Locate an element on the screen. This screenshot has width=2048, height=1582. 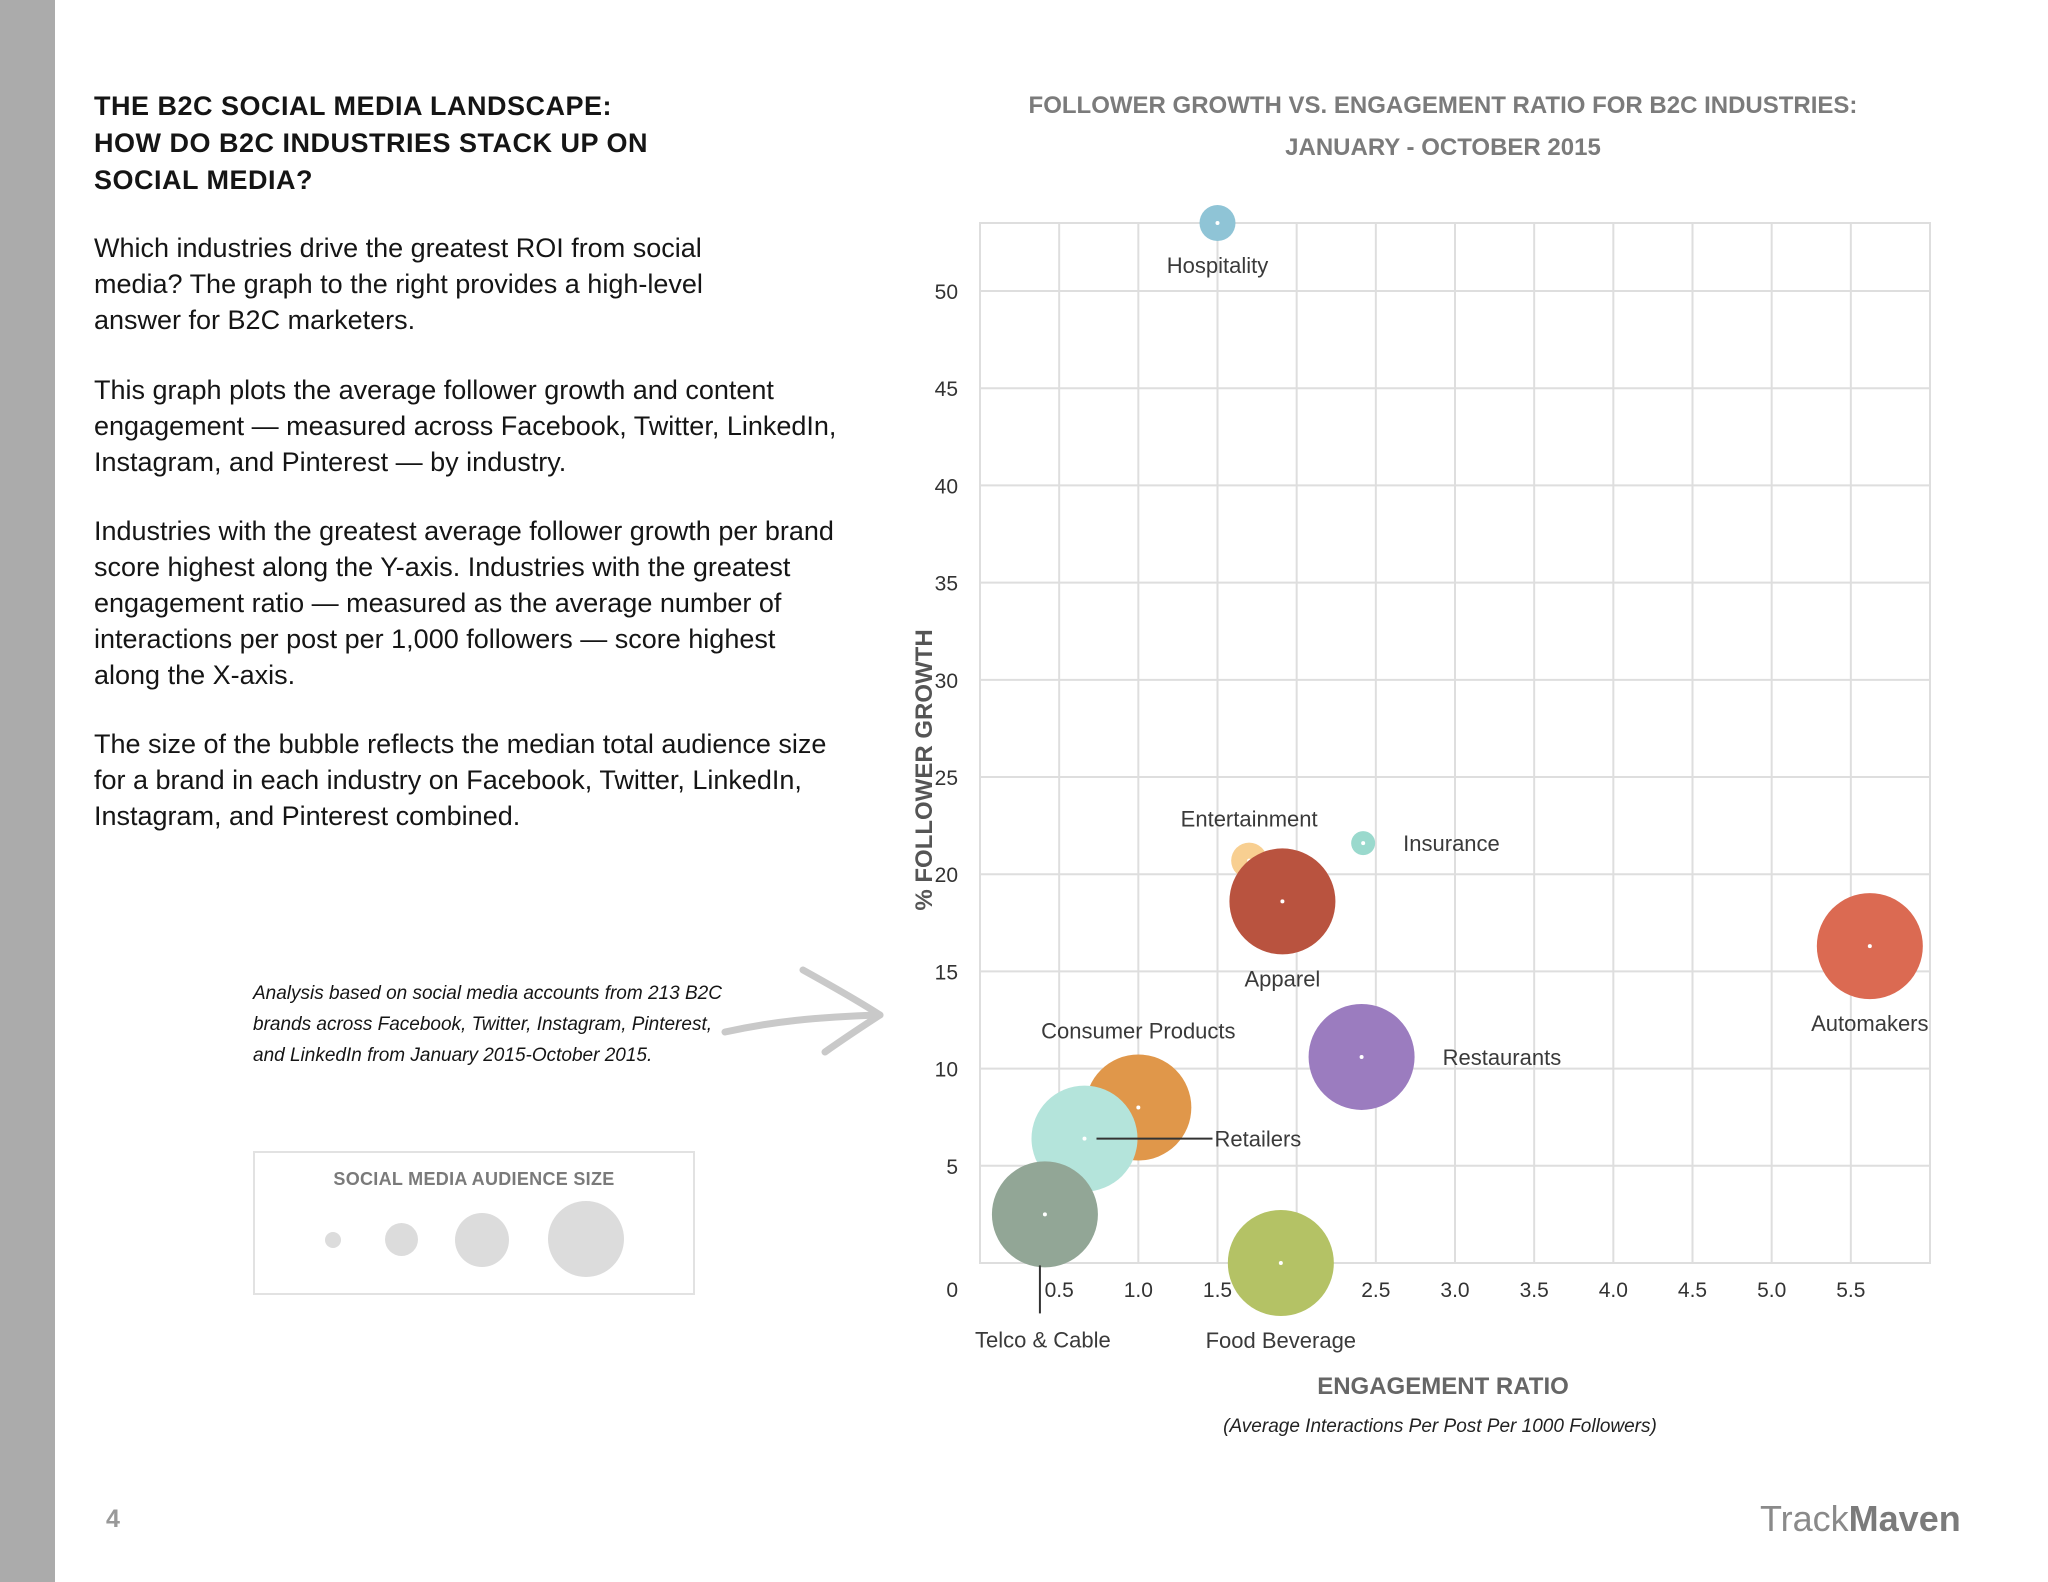
legend-dot-large is located at coordinates (482, 1240).